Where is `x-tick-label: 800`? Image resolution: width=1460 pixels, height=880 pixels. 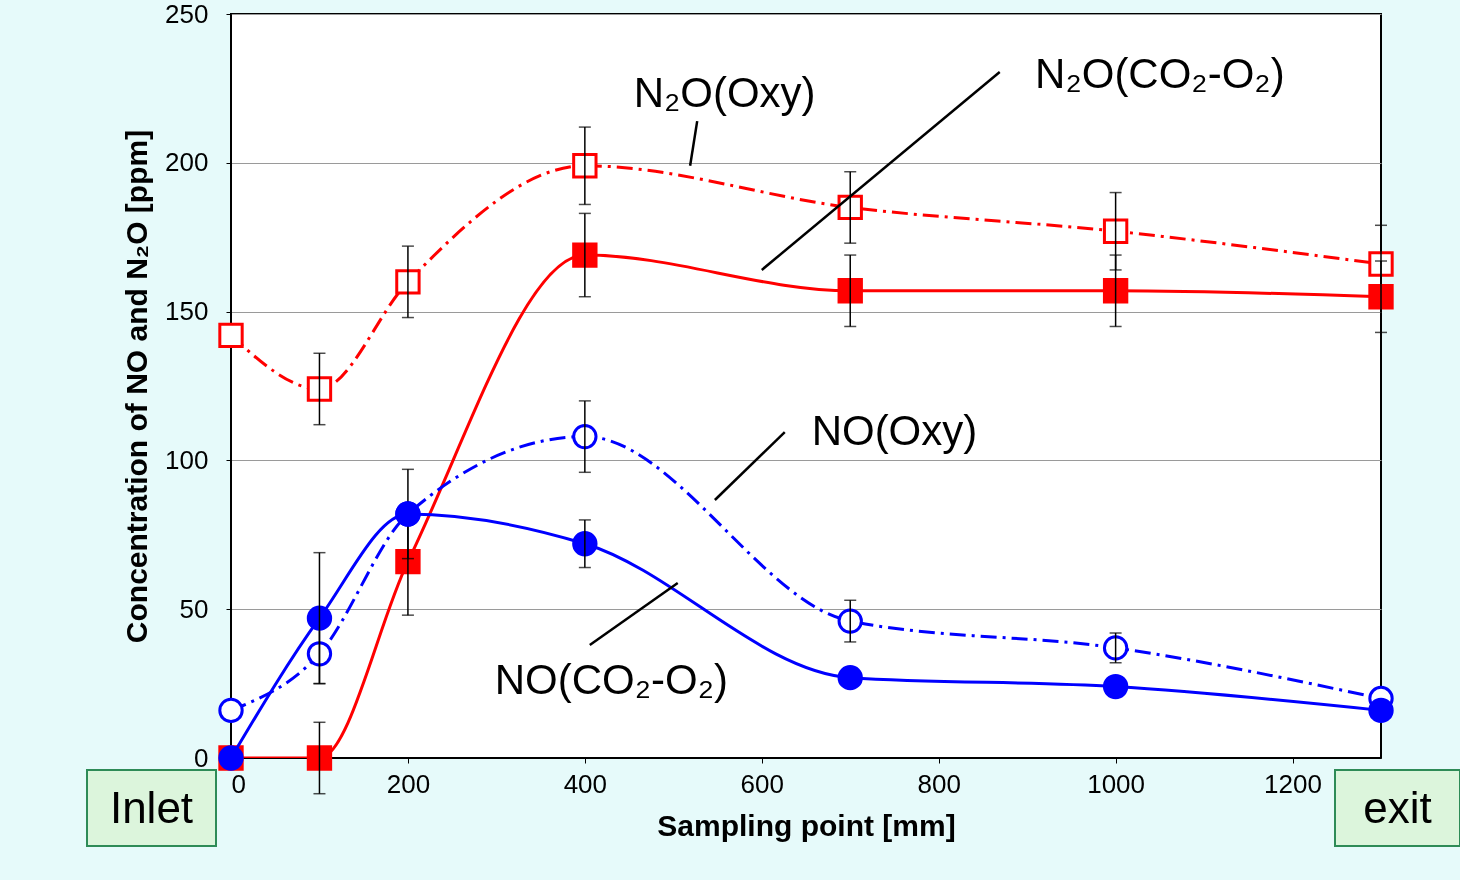 x-tick-label: 800 is located at coordinates (939, 783).